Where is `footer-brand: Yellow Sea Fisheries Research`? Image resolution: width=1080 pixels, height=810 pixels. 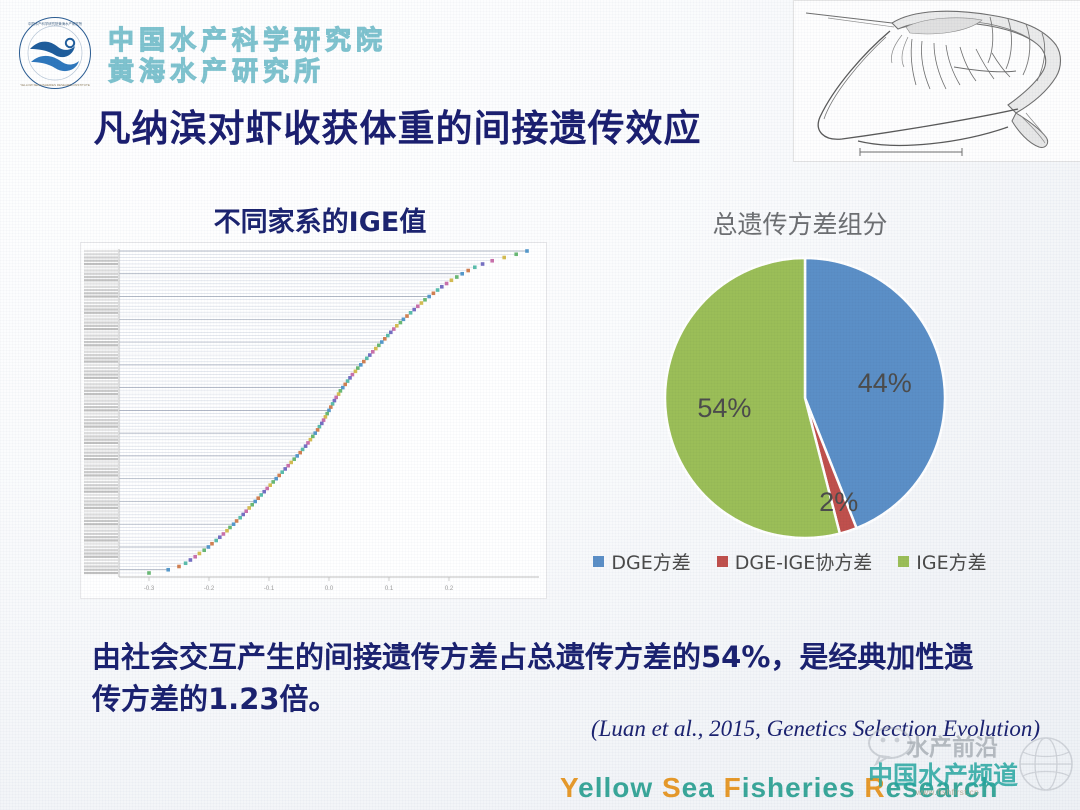 footer-brand: Yellow Sea Fisheries Research is located at coordinates (779, 787).